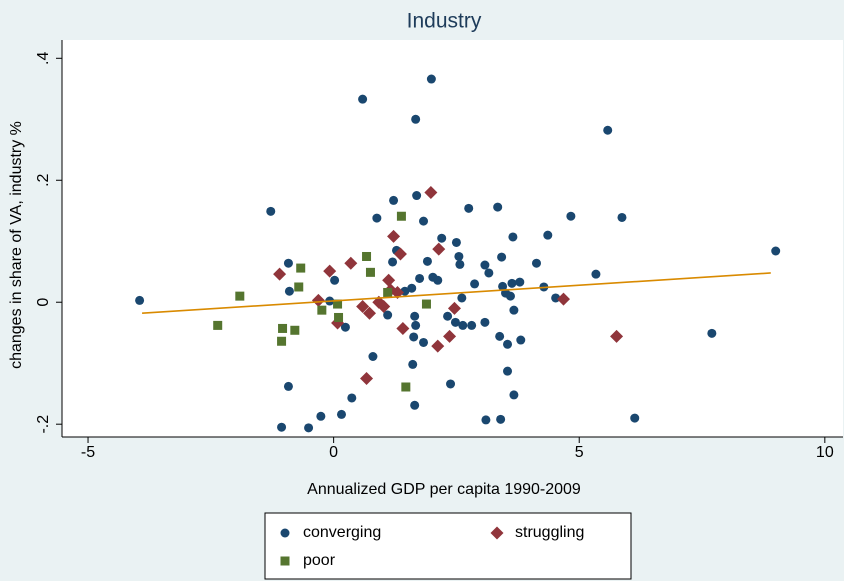 This screenshot has width=844, height=581. I want to click on y-axis-label: changes in share of VA, industry %, so click(16, 245).